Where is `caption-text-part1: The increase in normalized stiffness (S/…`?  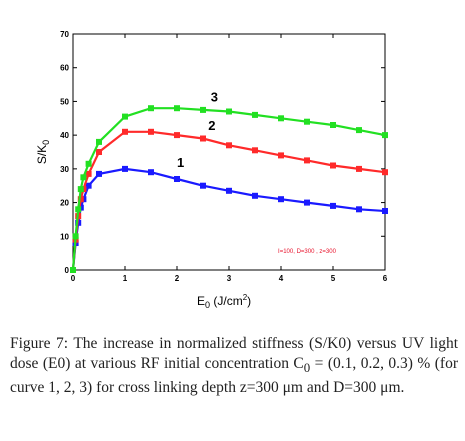
caption-text-part1: The increase in normalized stiffness (S/… is located at coordinates (234, 353).